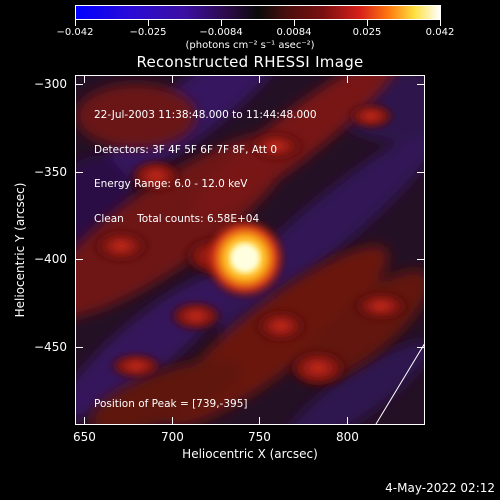 The width and height of the screenshot is (500, 500). I want to click on x-tick-label: 650, so click(84, 437).